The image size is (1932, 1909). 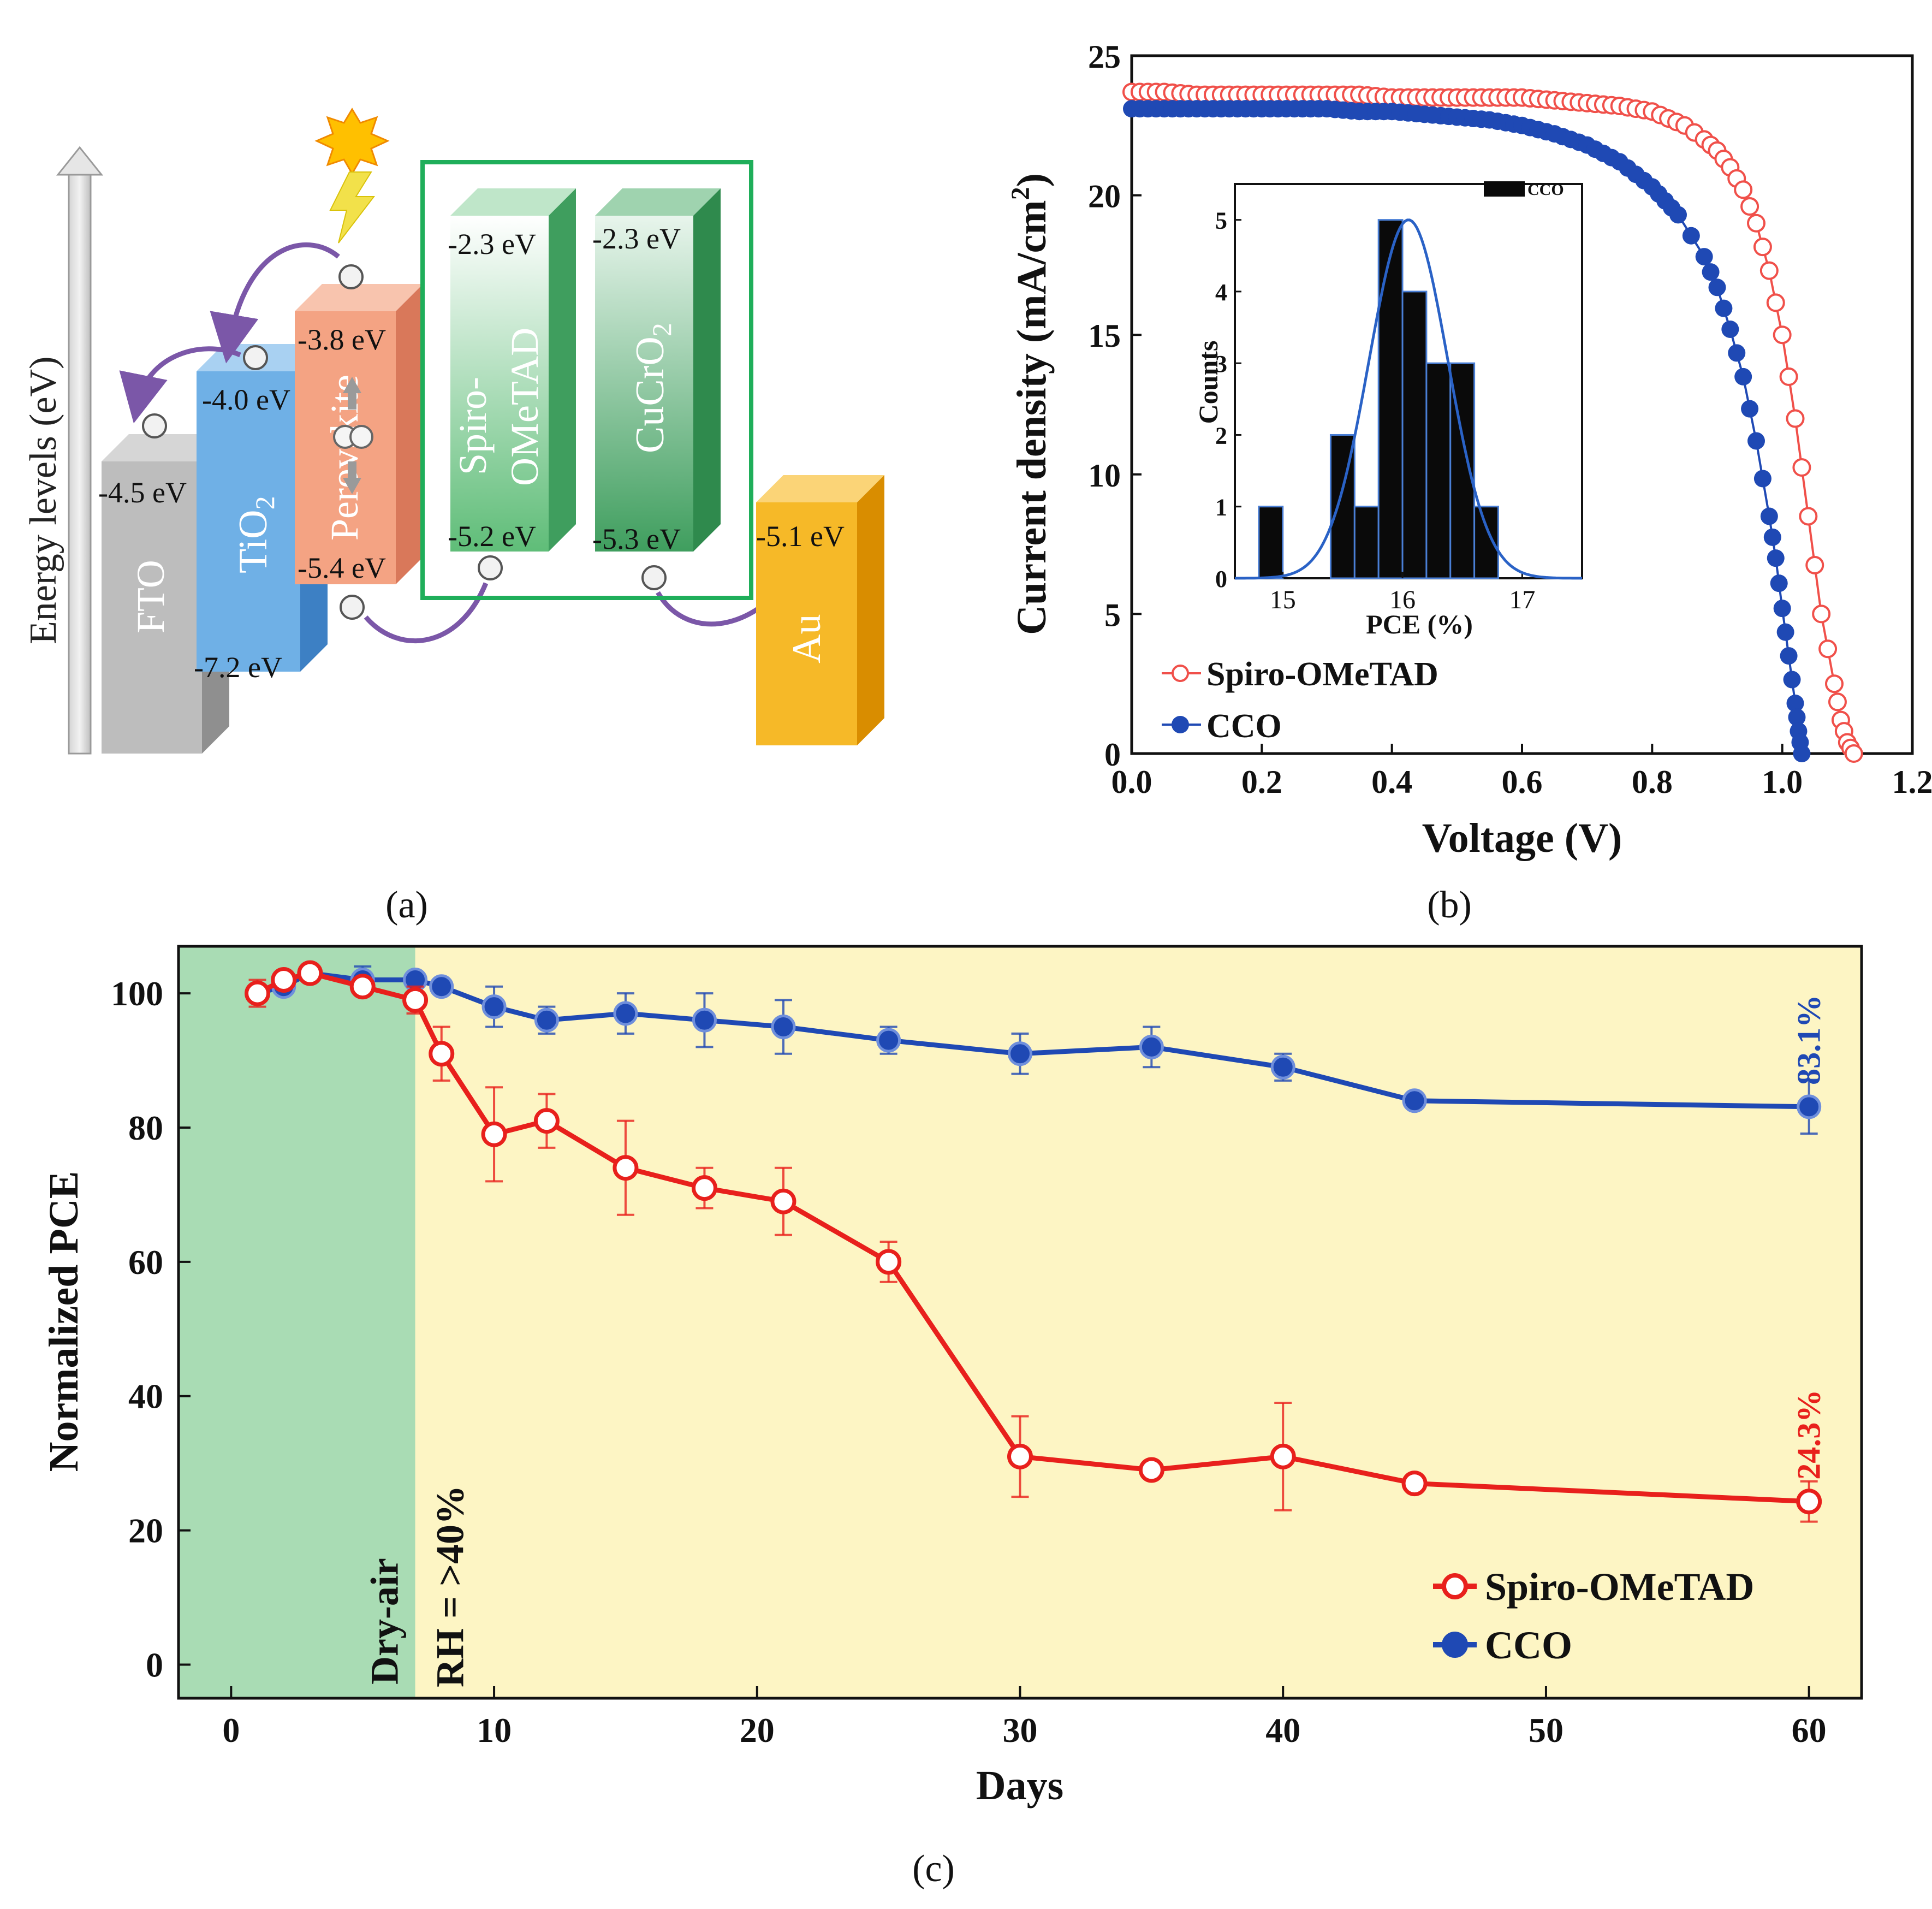 What do you see at coordinates (652, 388) in the screenshot?
I see `cucro2-label: CuCrO2` at bounding box center [652, 388].